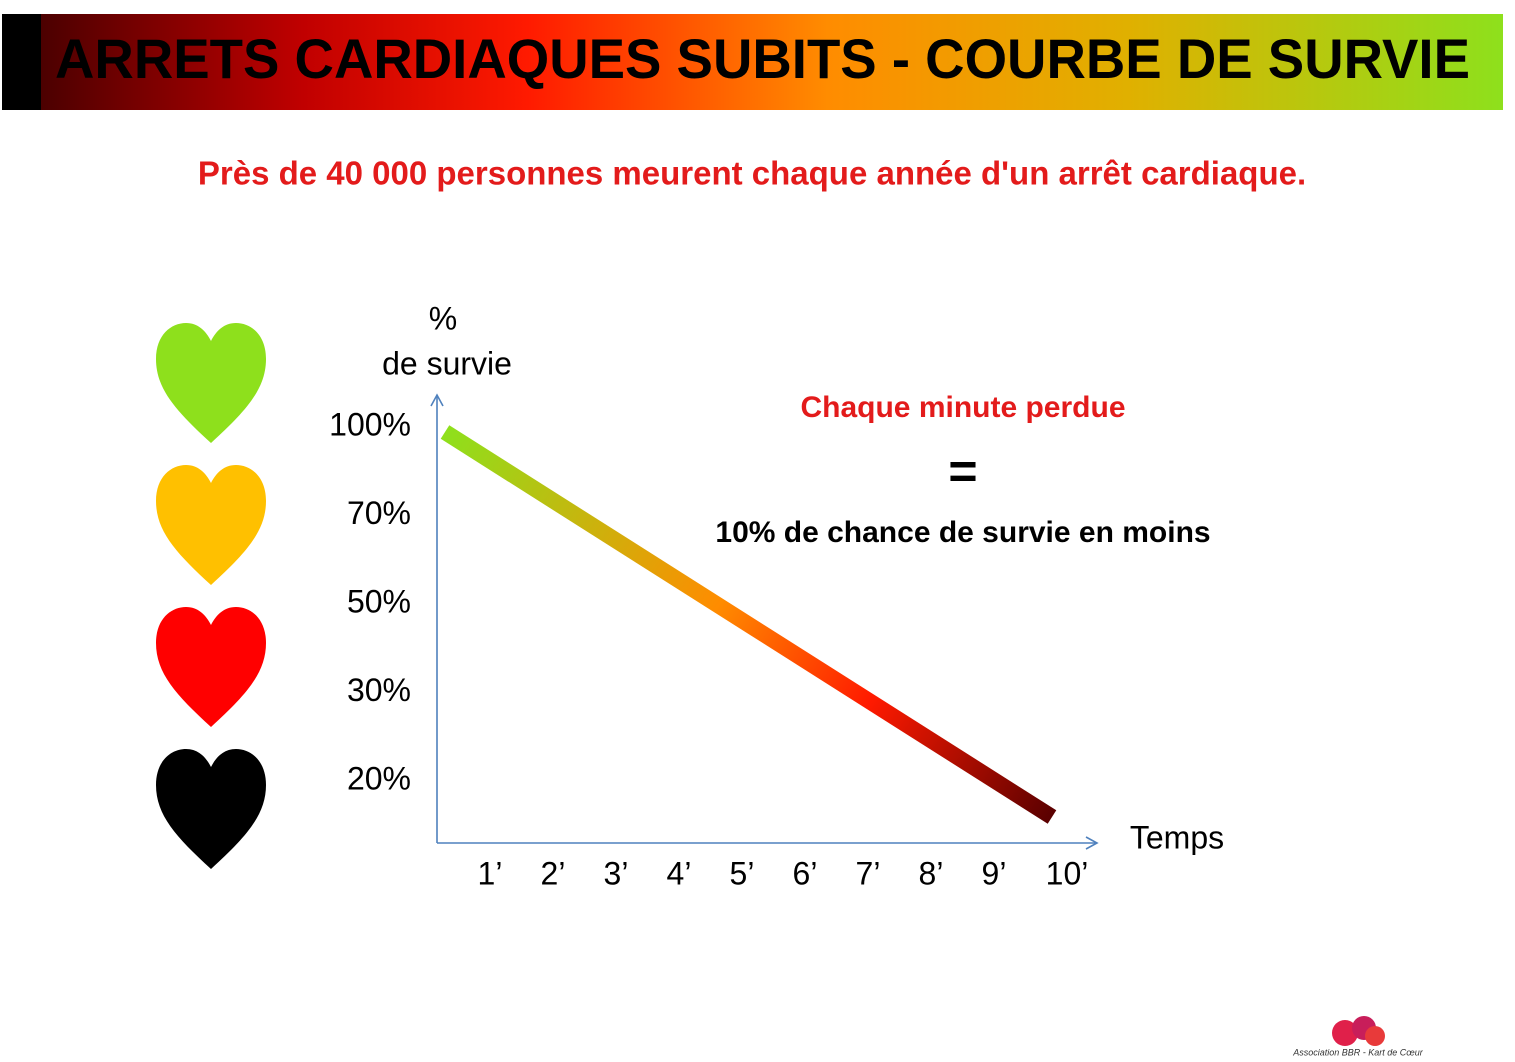  I want to click on x-label: 9’, so click(994, 873).